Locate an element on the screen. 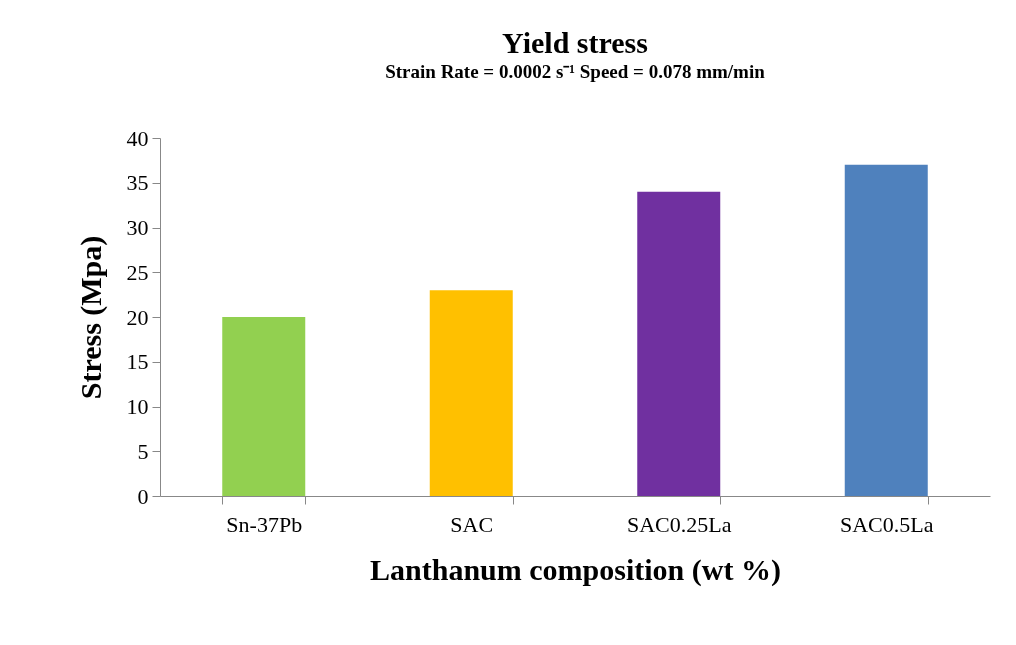 The height and width of the screenshot is (645, 1016). x-tick-label: SAC is located at coordinates (472, 524).